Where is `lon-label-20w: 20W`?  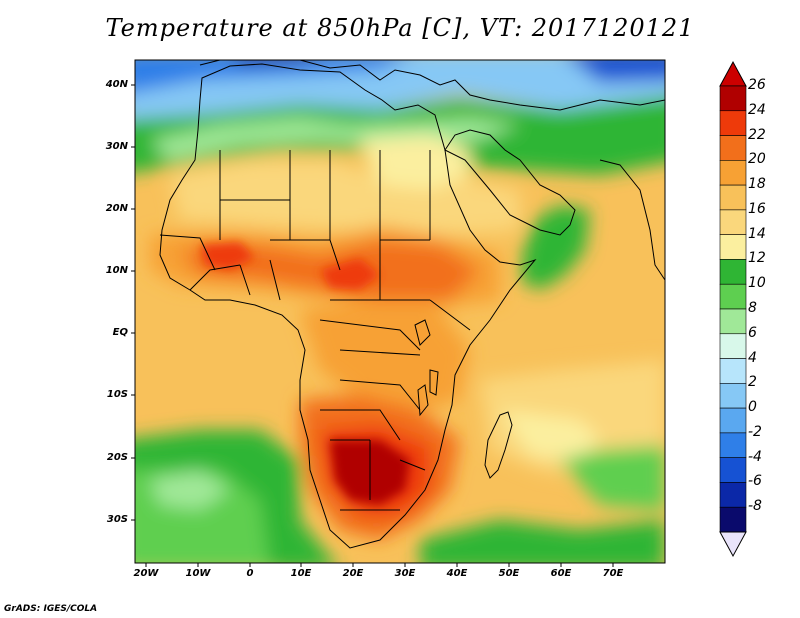
lon-label-20w: 20W is located at coordinates (146, 573).